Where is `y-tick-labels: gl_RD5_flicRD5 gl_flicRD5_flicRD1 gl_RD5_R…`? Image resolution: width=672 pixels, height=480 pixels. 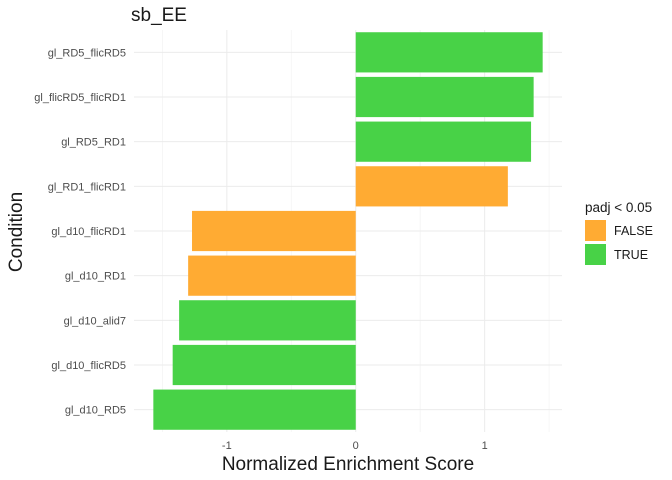
y-tick-labels: gl_RD5_flicRD5 gl_flicRD5_flicRD1 gl_RD5_R… is located at coordinates (80, 231).